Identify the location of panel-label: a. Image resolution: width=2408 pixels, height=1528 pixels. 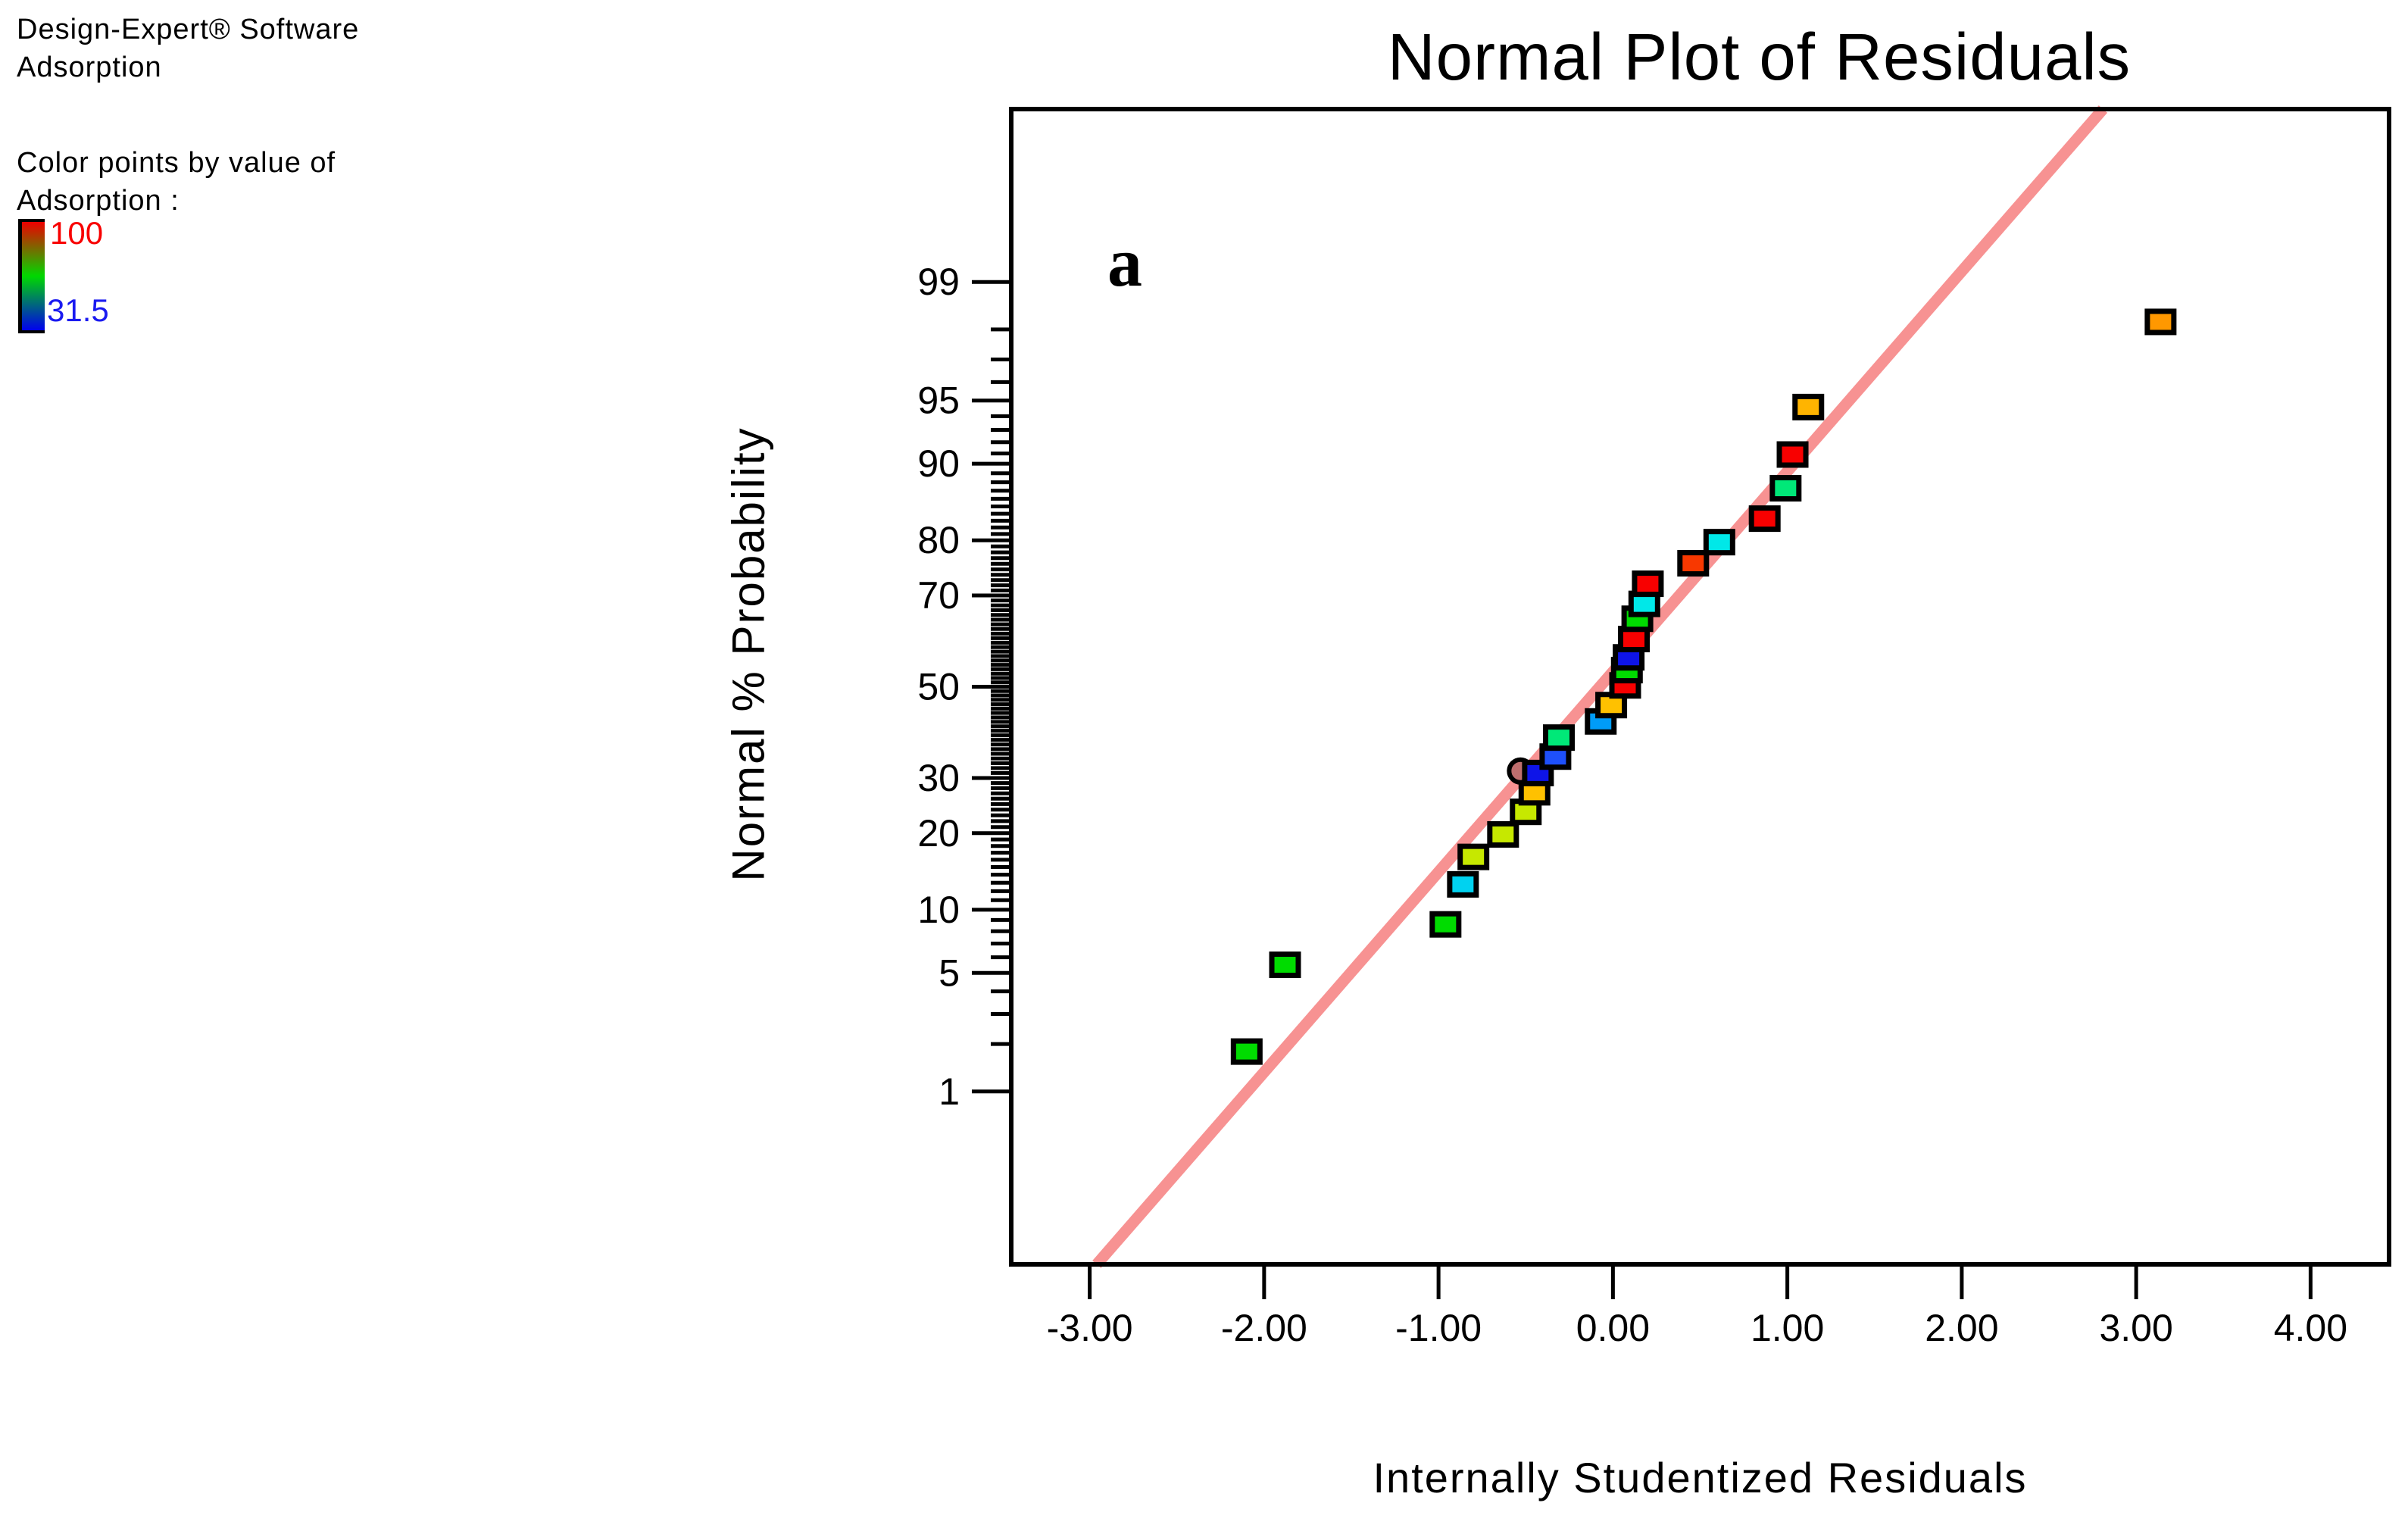
(1124, 262).